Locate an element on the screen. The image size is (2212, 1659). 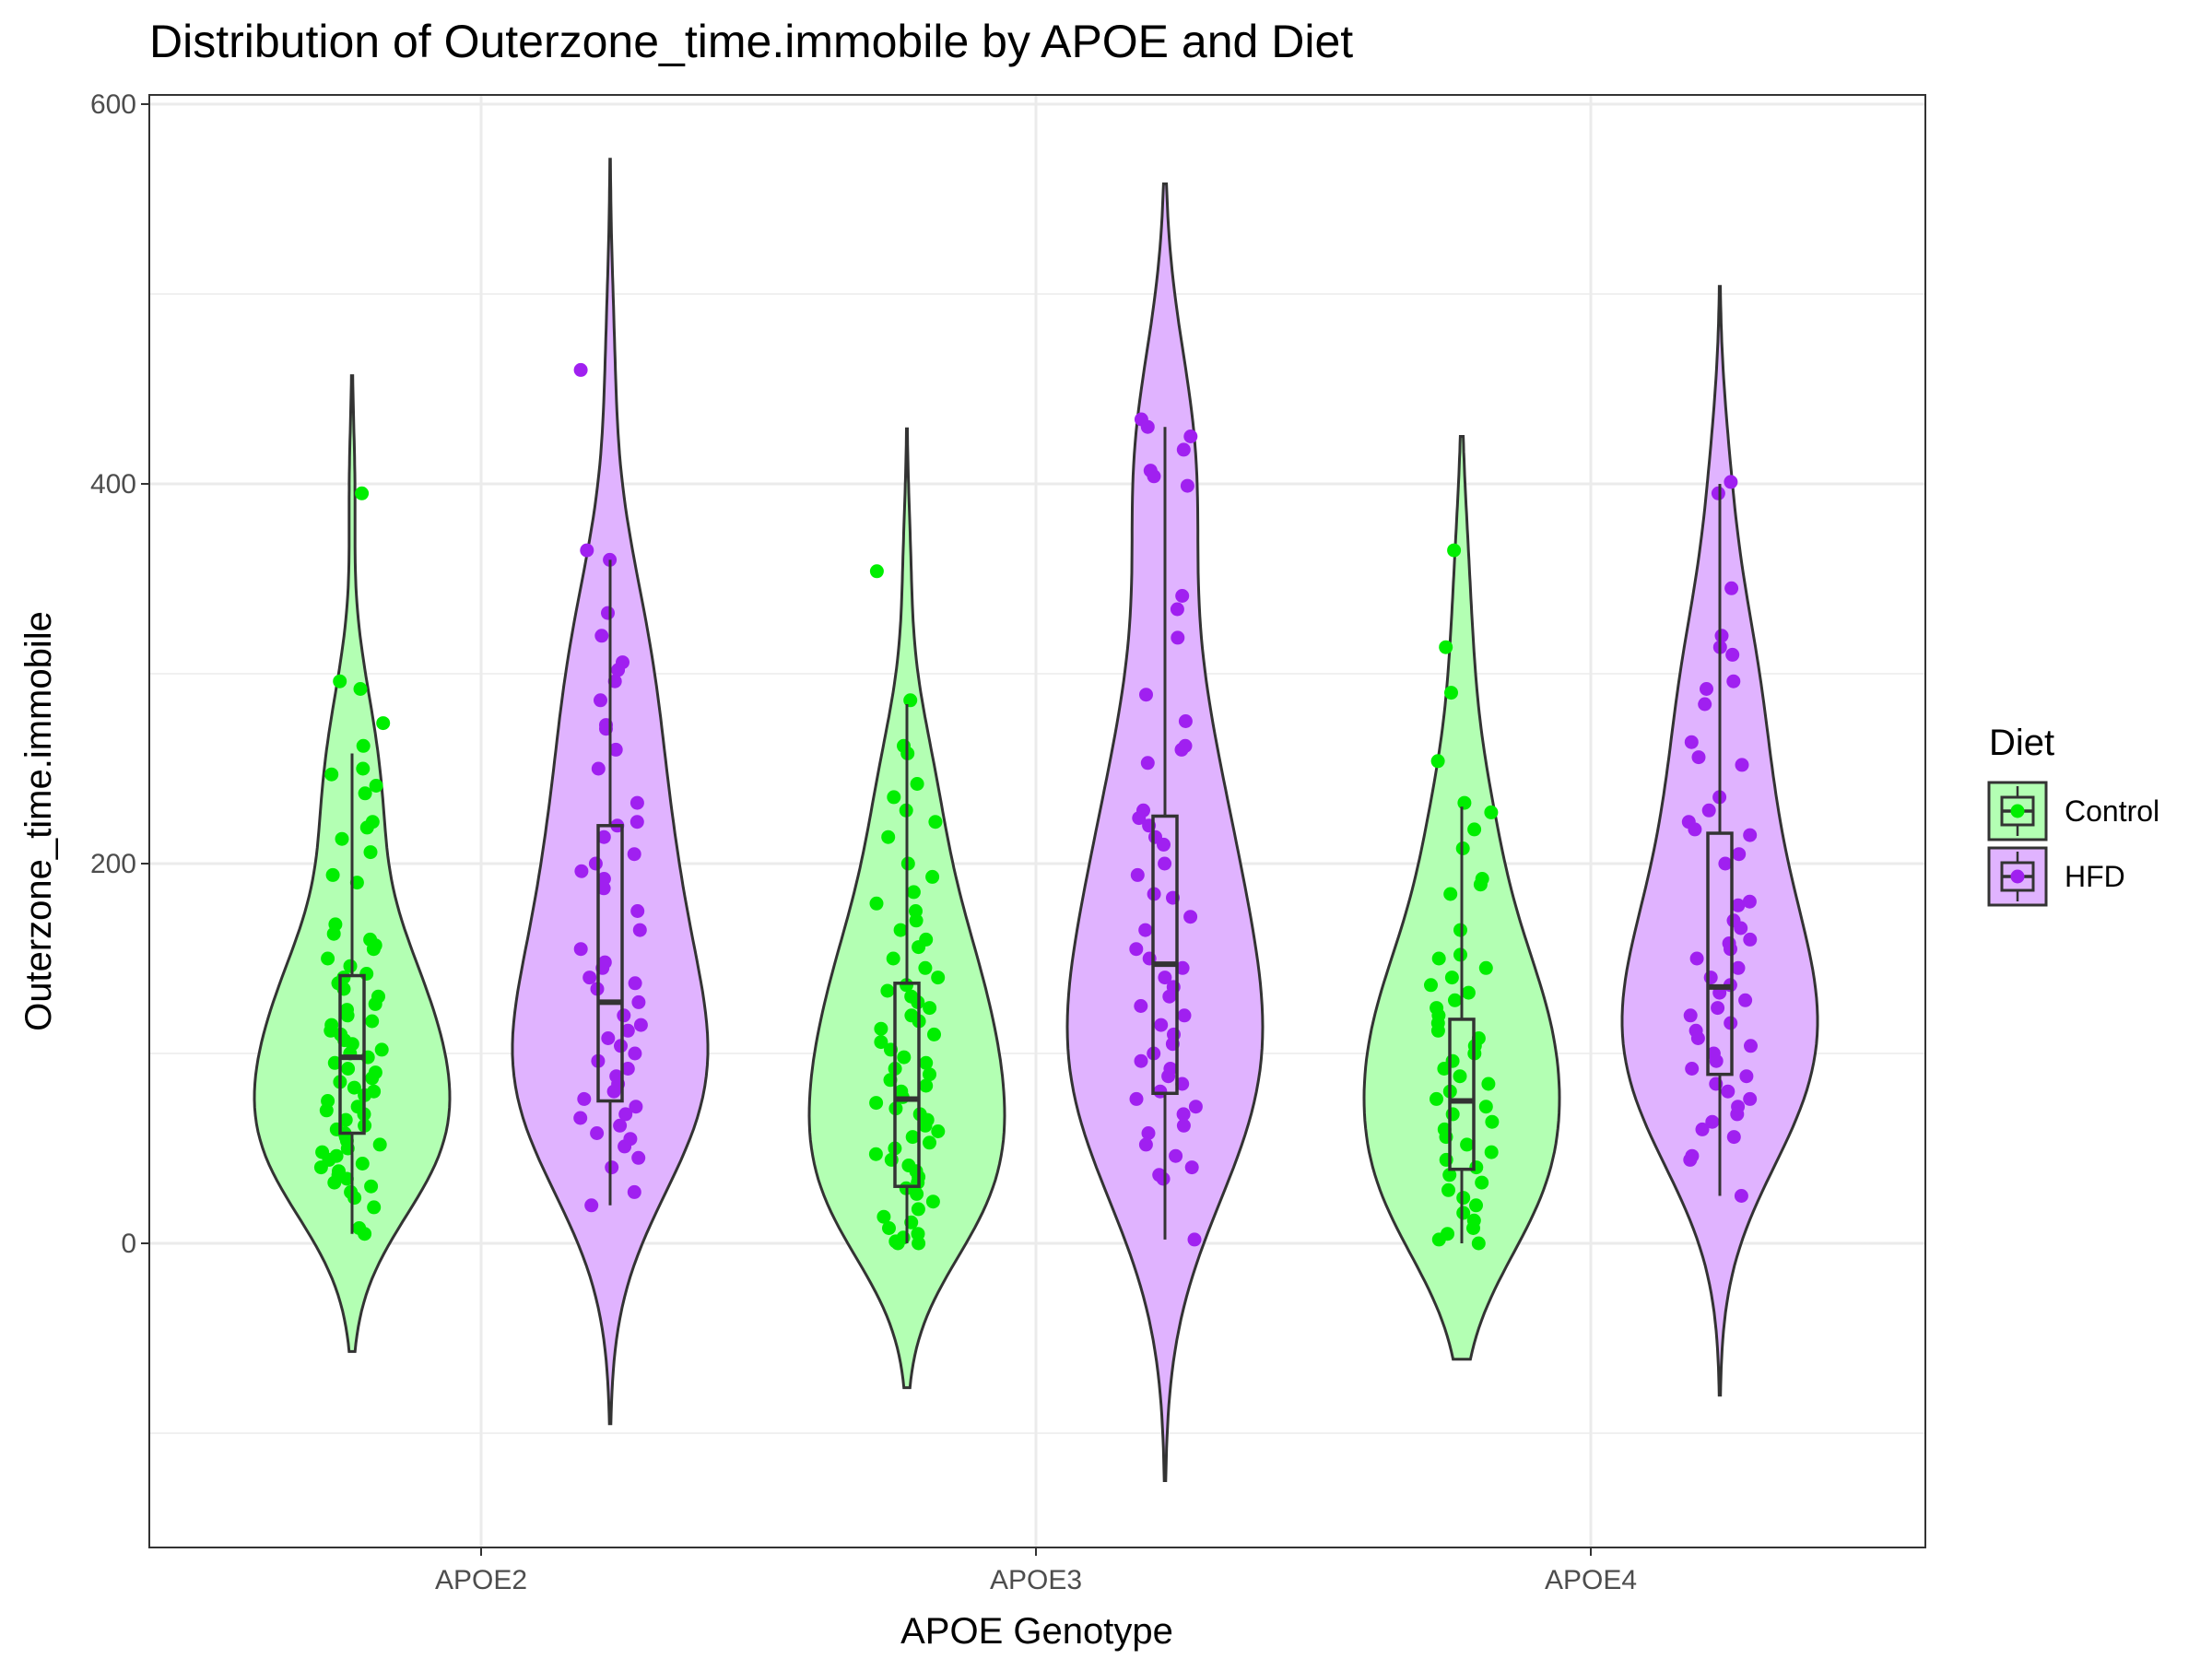
box-apoe2-control is located at coordinates (352, 1054).